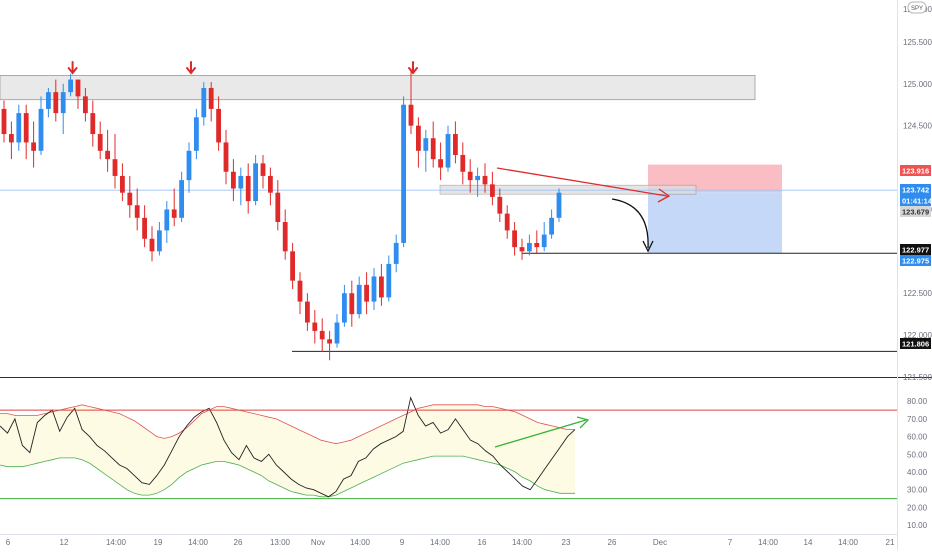  I want to click on time-axis-label: 7, so click(730, 542).